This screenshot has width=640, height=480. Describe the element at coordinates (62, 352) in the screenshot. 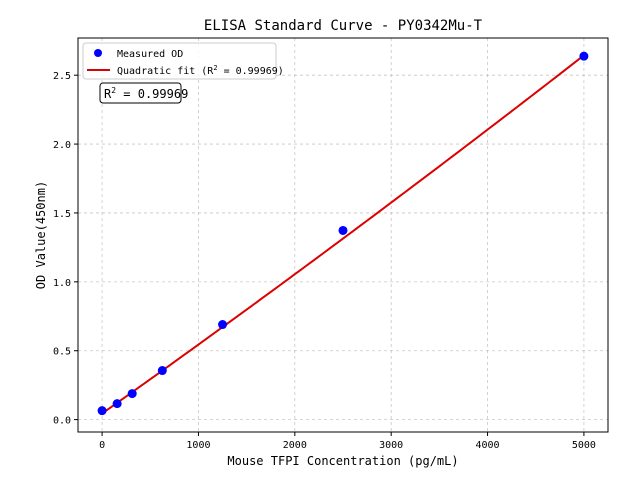

I see `y-tick-label: 0.5` at that location.